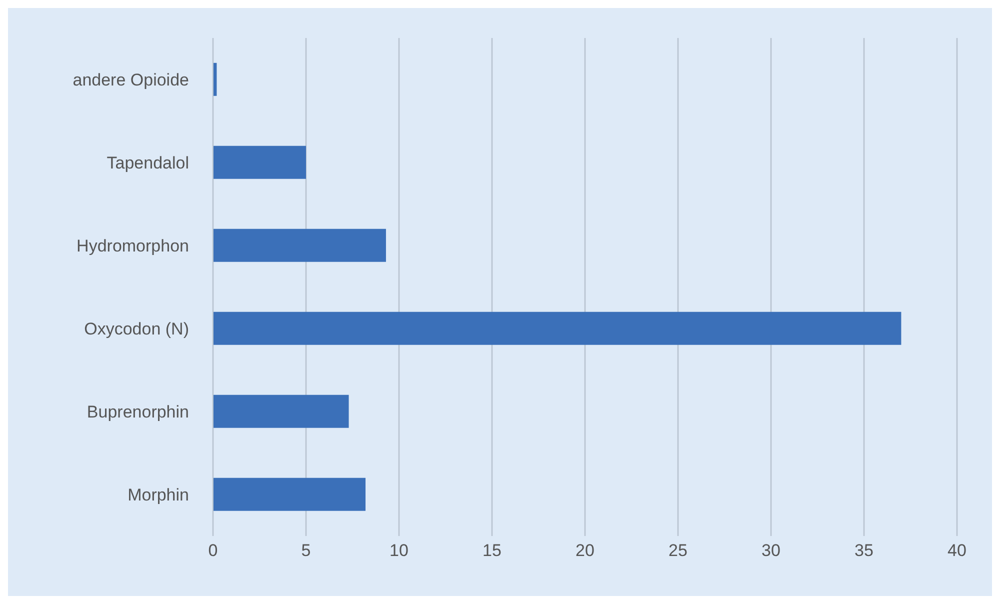 This screenshot has height=604, width=1000. What do you see at coordinates (136, 329) in the screenshot?
I see `y-tick-label: Oxycodon (N)` at bounding box center [136, 329].